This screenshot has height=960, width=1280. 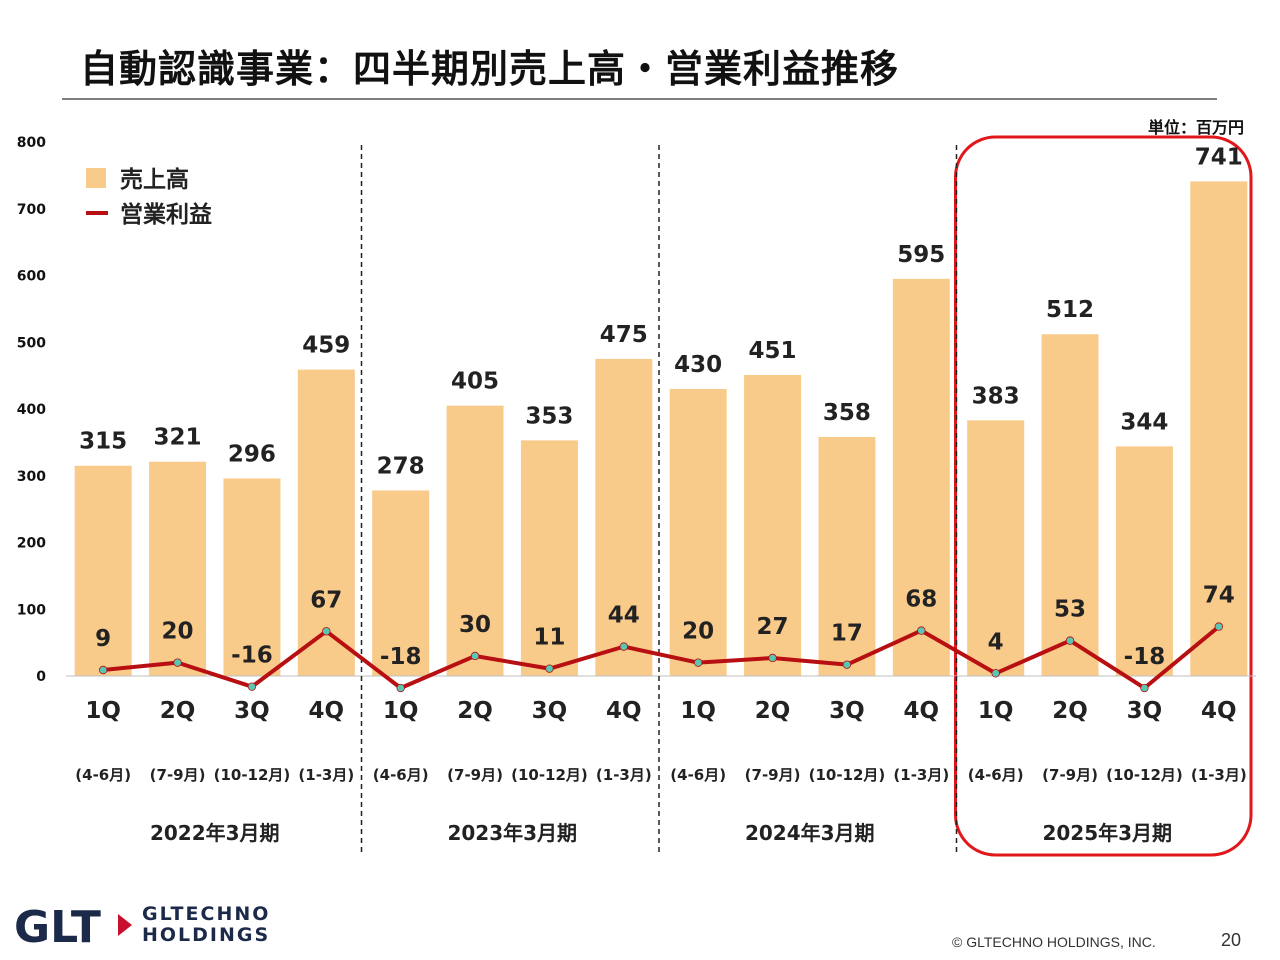 I want to click on fiscal-year-label: 2023年3月期, so click(x=512, y=833).